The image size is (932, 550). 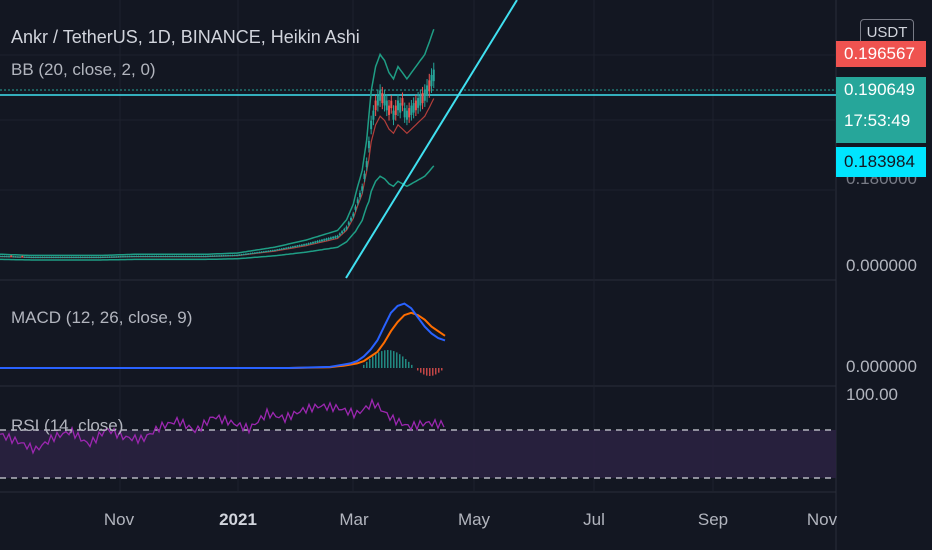 What do you see at coordinates (102, 317) in the screenshot?
I see `macd-indicator-label: MACD (12, 26, close, 9)` at bounding box center [102, 317].